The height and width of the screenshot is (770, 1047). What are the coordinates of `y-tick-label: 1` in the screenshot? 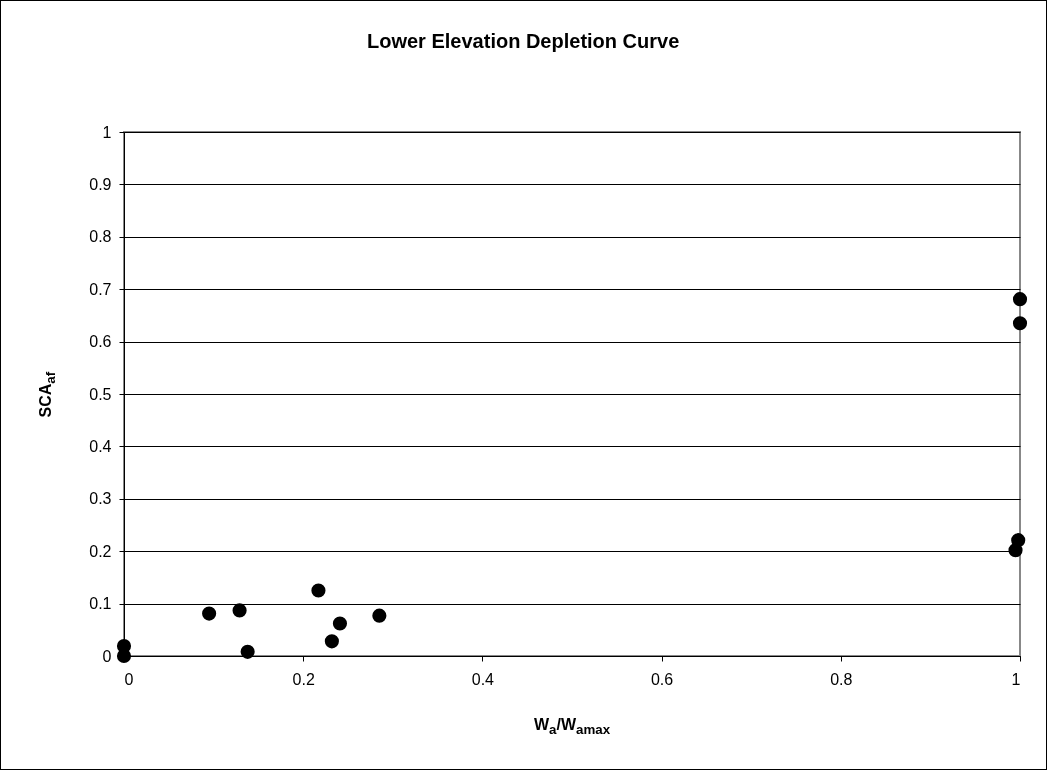 It's located at (107, 132).